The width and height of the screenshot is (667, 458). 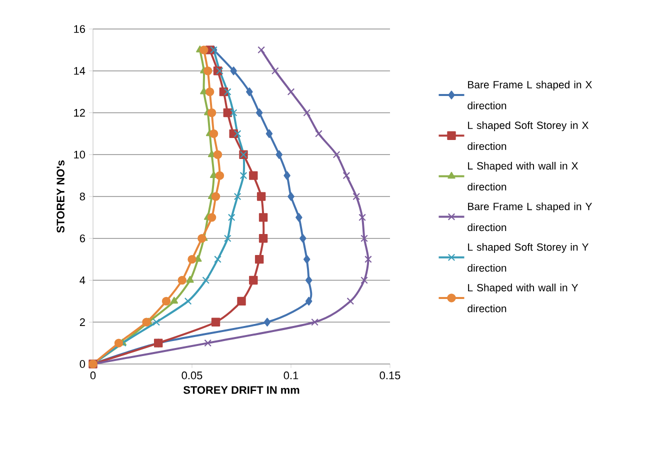 I want to click on legend-label: L Shaped with wall in Y direction, so click(x=523, y=298).